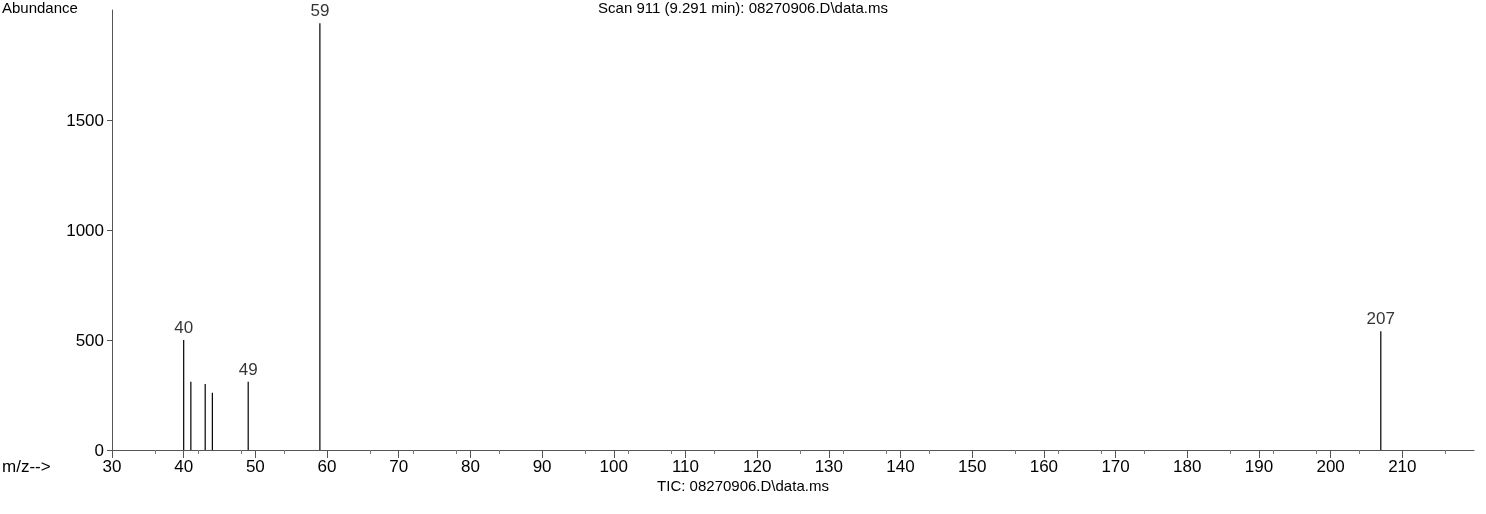 Image resolution: width=1486 pixels, height=514 pixels. I want to click on x-tick-label: 110, so click(685, 466).